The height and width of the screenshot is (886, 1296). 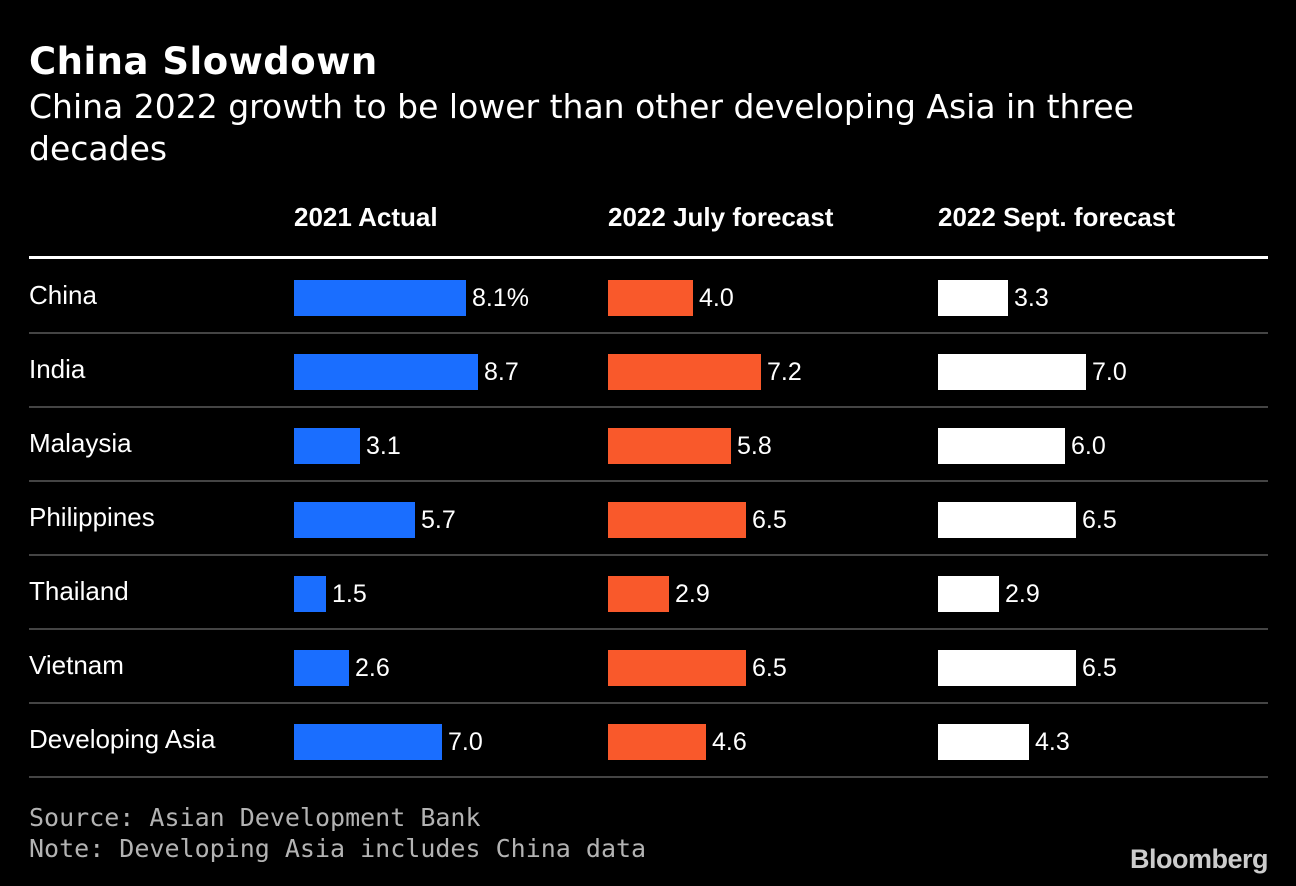 I want to click on value-label-july-forecast-philippines: 6.5, so click(x=769, y=520).